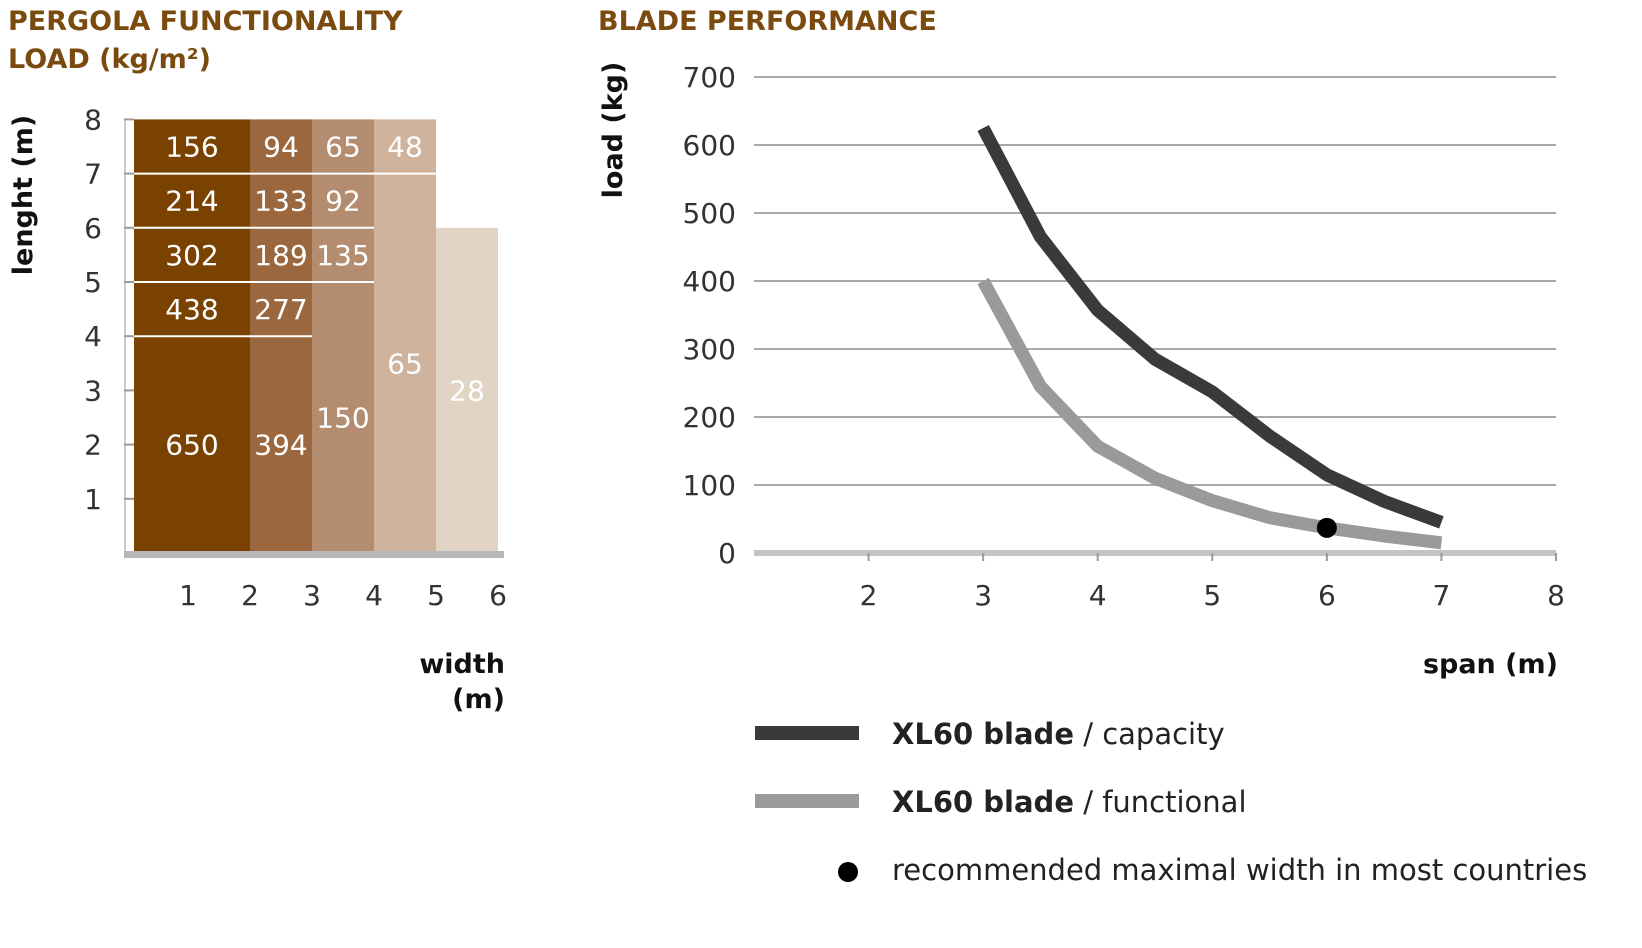 This screenshot has height=948, width=1642. What do you see at coordinates (312, 595) in the screenshot?
I see `left-x-tick-label: 3` at bounding box center [312, 595].